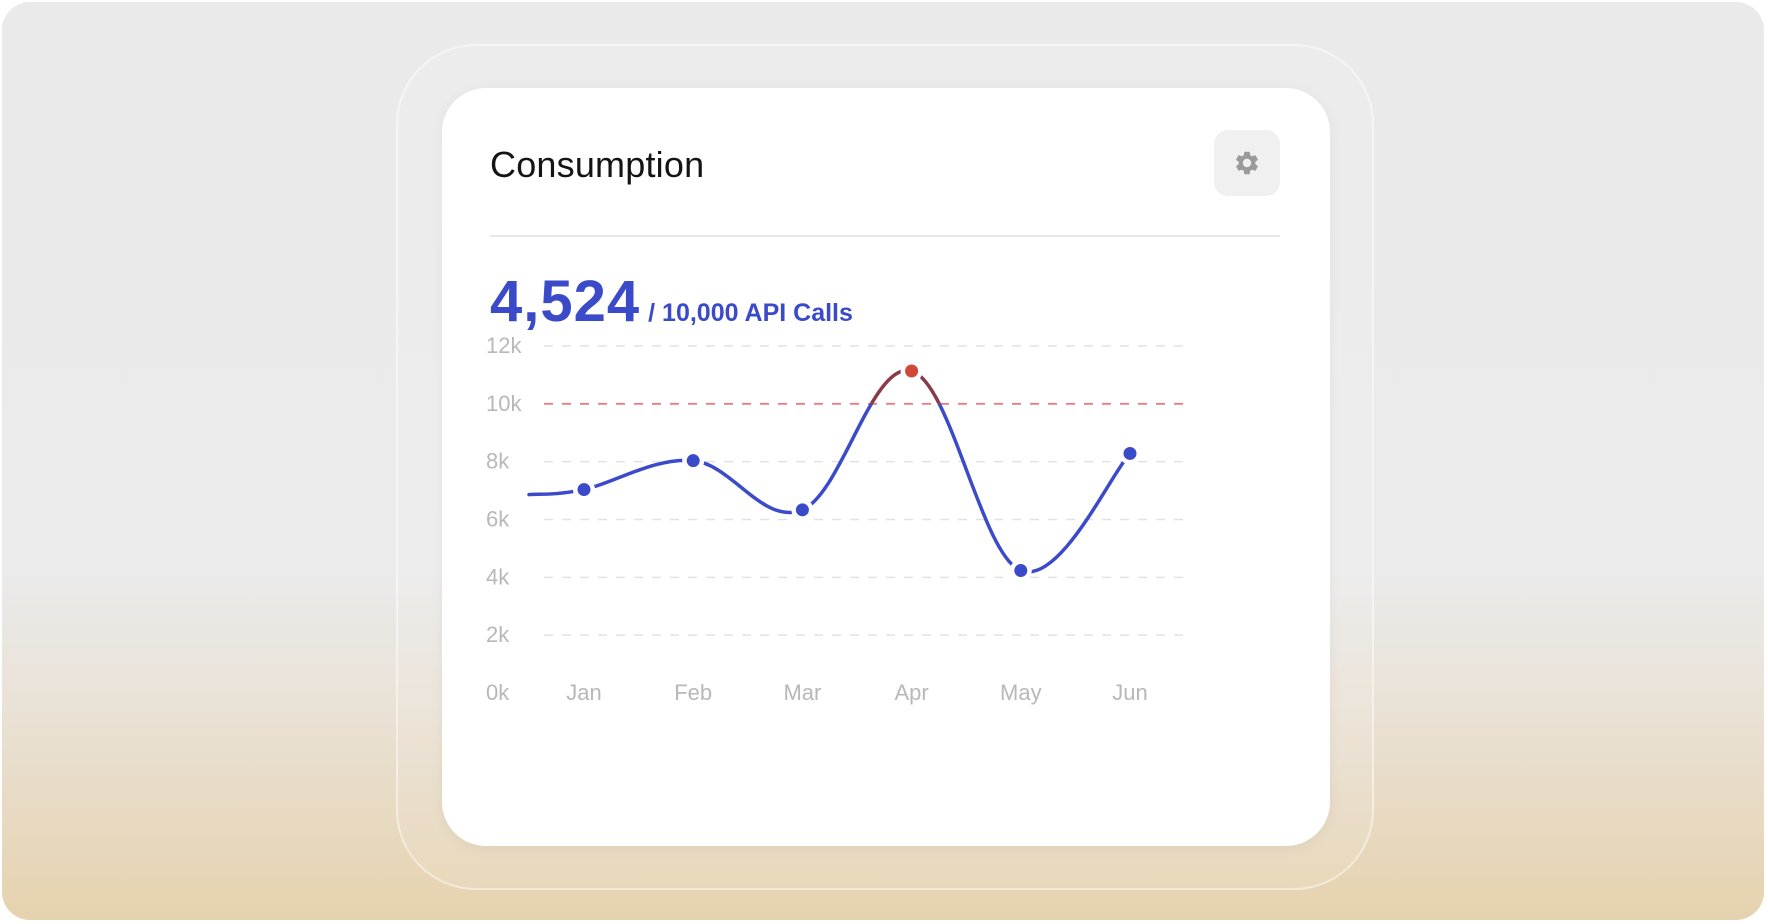 Image resolution: width=1768 pixels, height=924 pixels. Describe the element at coordinates (693, 692) in the screenshot. I see `x-tick-label: Feb` at that location.